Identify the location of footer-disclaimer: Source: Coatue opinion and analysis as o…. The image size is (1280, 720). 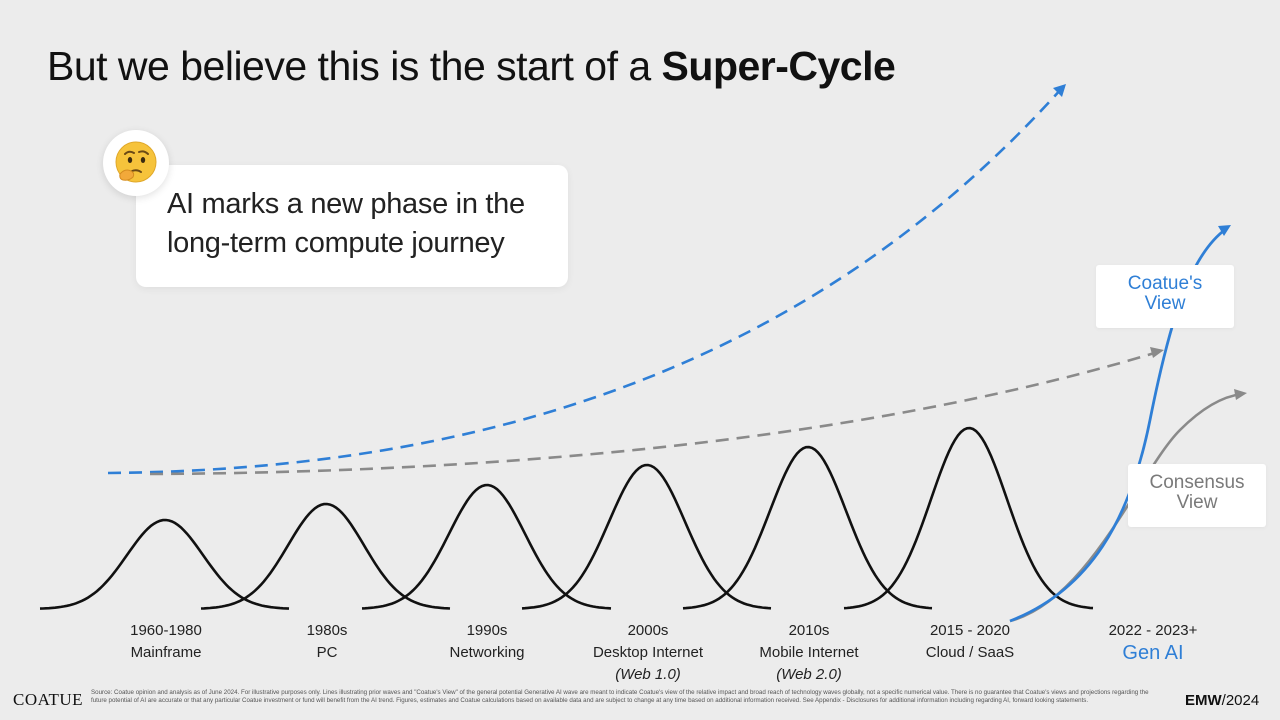
(620, 696).